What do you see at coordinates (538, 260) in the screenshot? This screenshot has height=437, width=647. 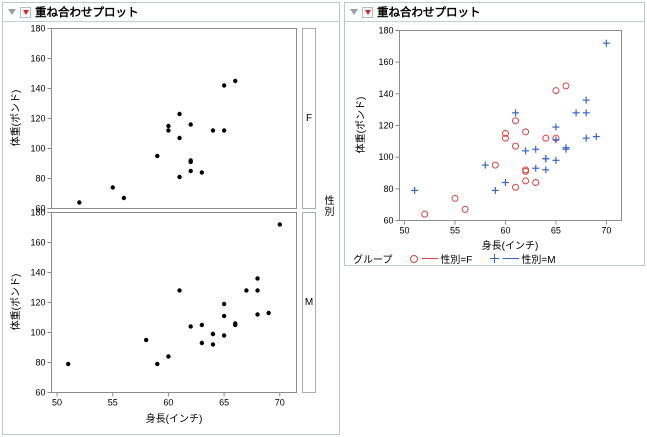 I see `legend-item-m-label: 性別=M` at bounding box center [538, 260].